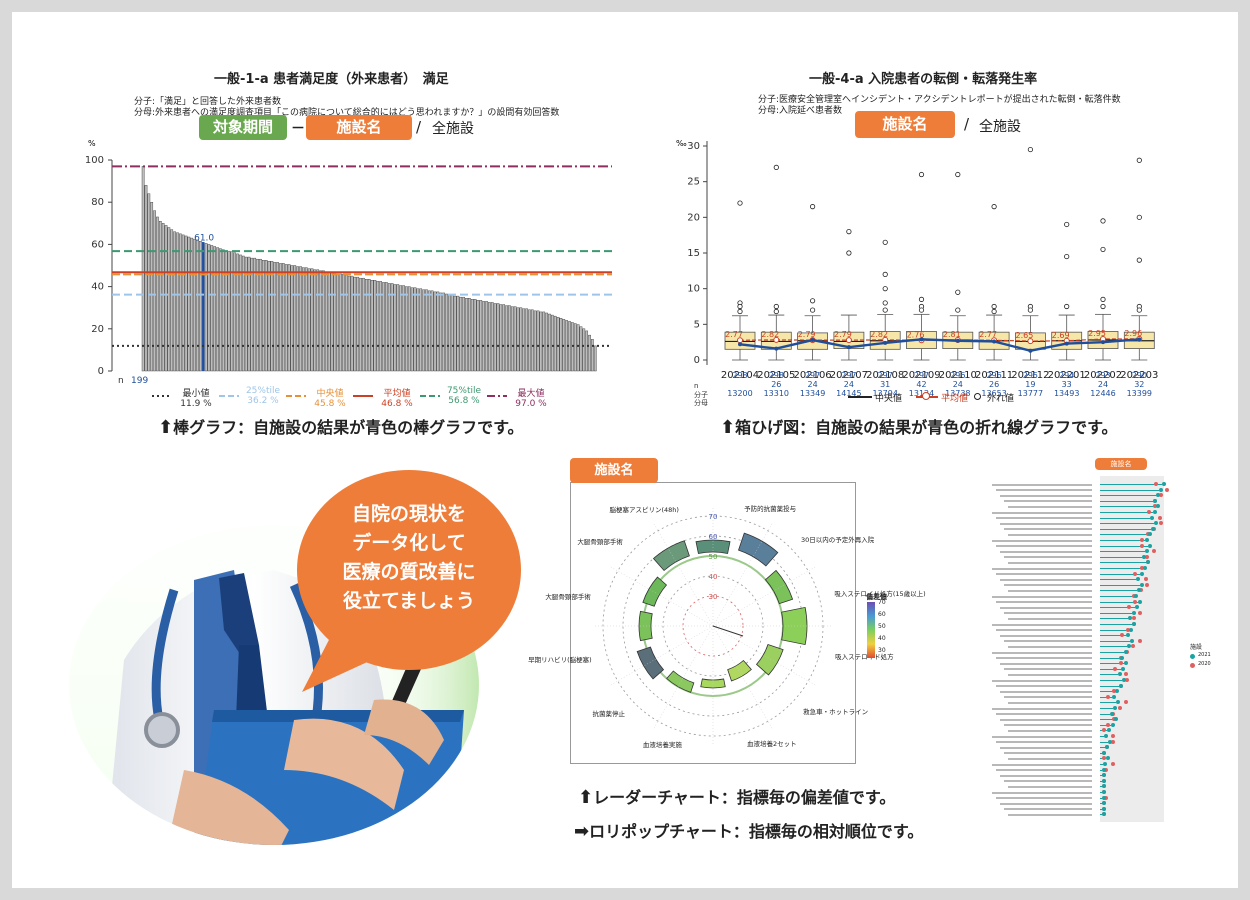  I want to click on box-y-axis: 0 5 10 15 20 25 30, so click(697, 253).